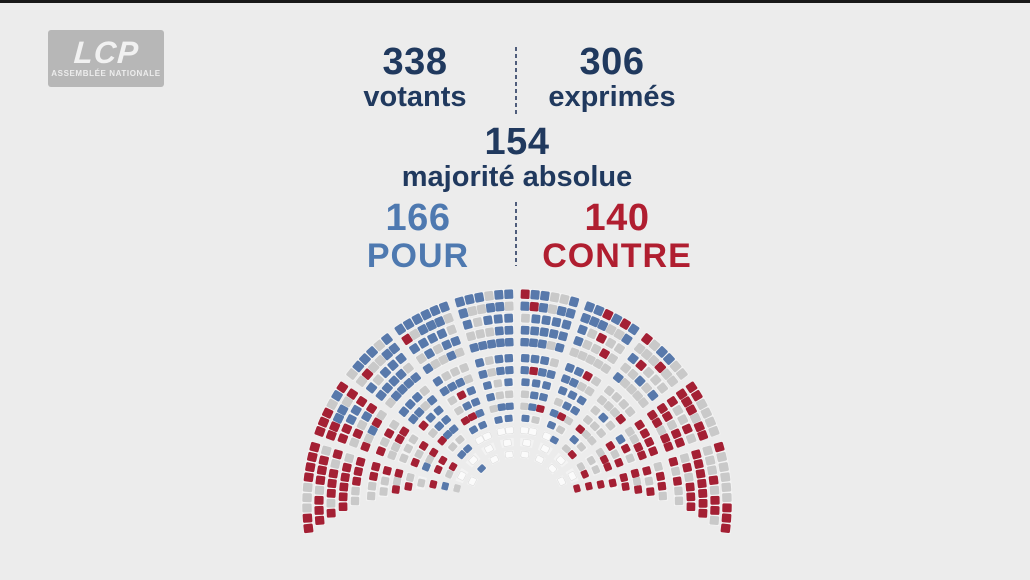 This screenshot has height=580, width=1030. Describe the element at coordinates (418, 218) in the screenshot. I see `pour-value: 166` at that location.